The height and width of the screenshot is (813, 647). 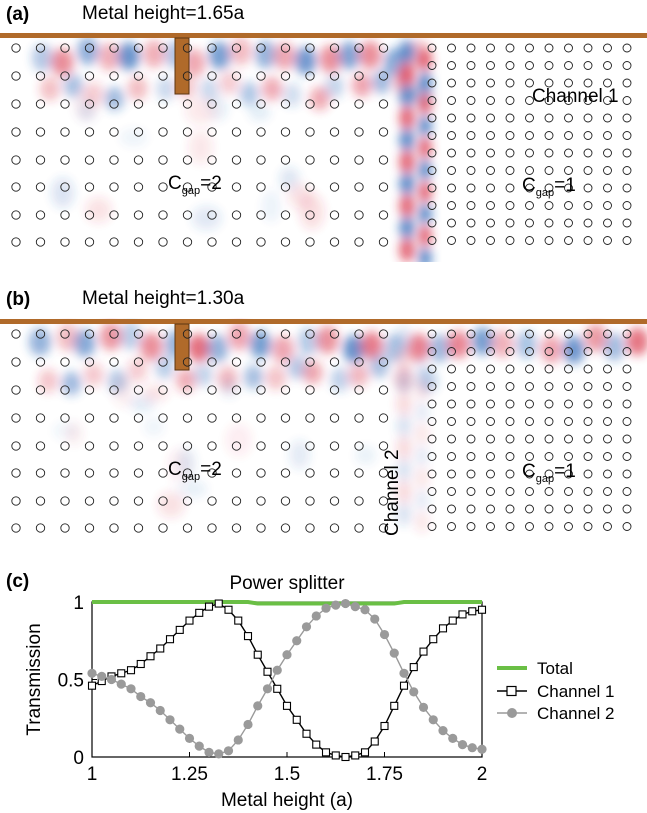 I want to click on legend-entry: Total, so click(x=535, y=668).